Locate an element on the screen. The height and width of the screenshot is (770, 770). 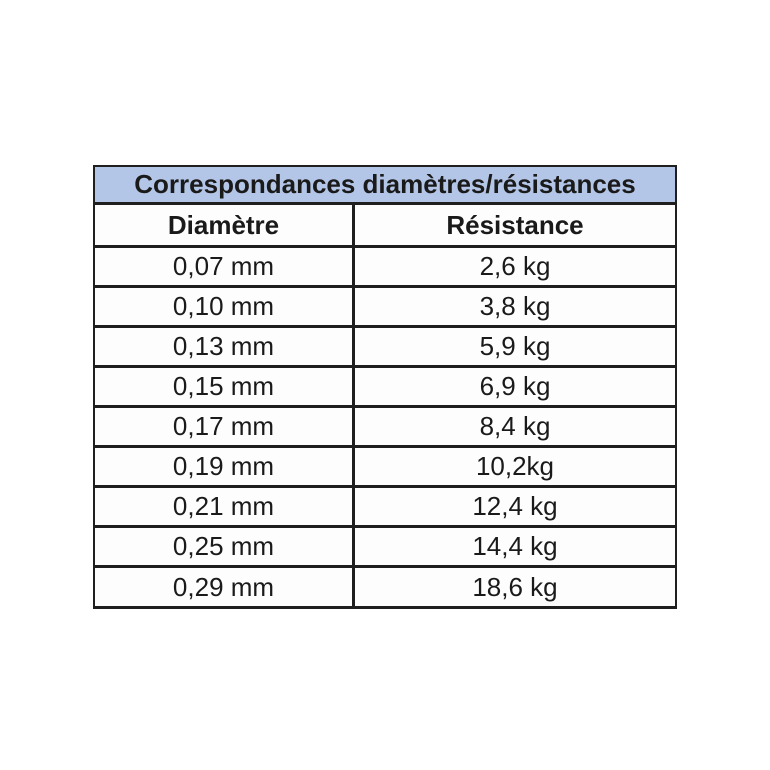
table-title: Correspondances diamètres/résistances is located at coordinates (385, 186).